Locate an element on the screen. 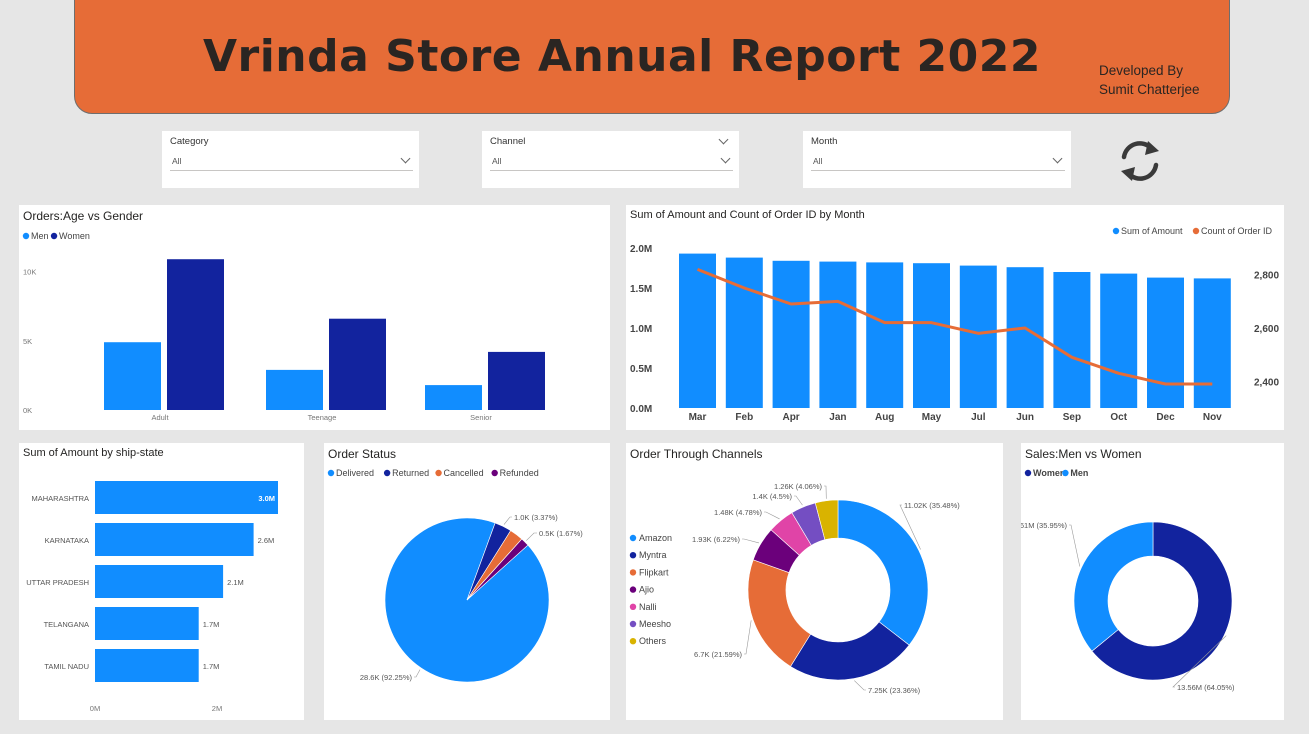  month-dropdown: All is located at coordinates (938, 161).